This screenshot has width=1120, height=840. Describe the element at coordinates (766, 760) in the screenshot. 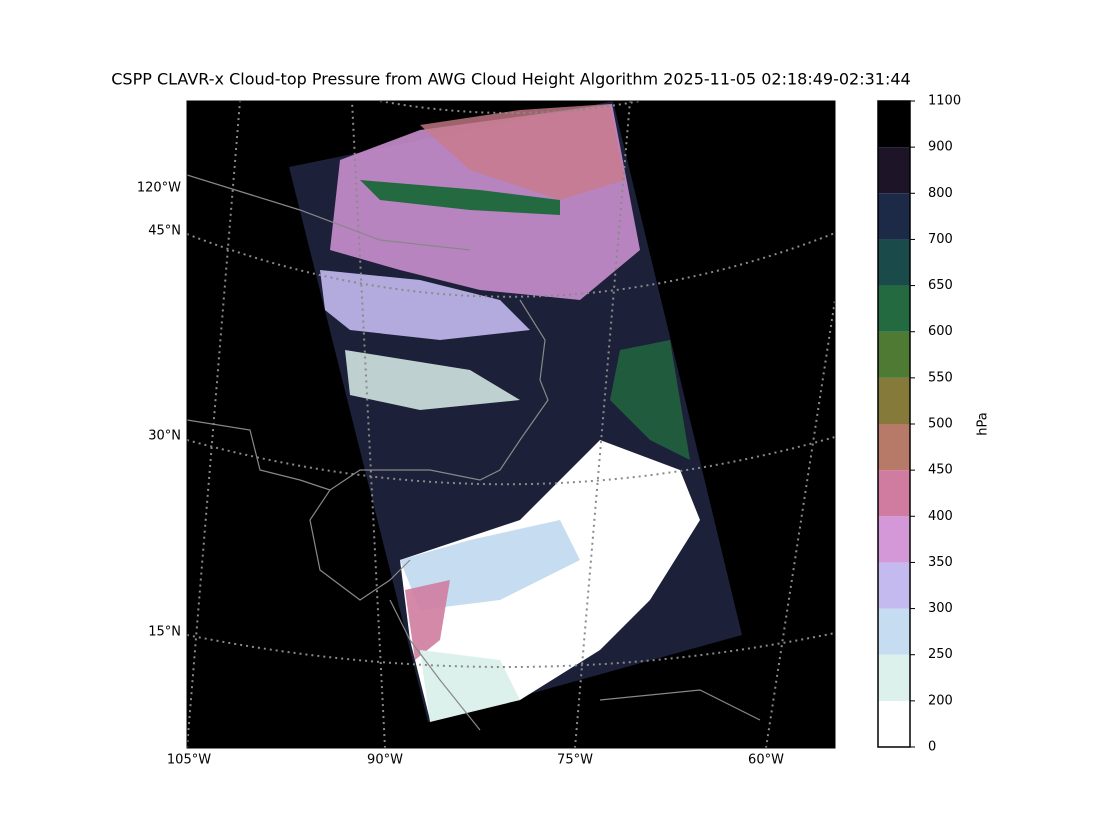

I see `lon-label: 60°W` at that location.